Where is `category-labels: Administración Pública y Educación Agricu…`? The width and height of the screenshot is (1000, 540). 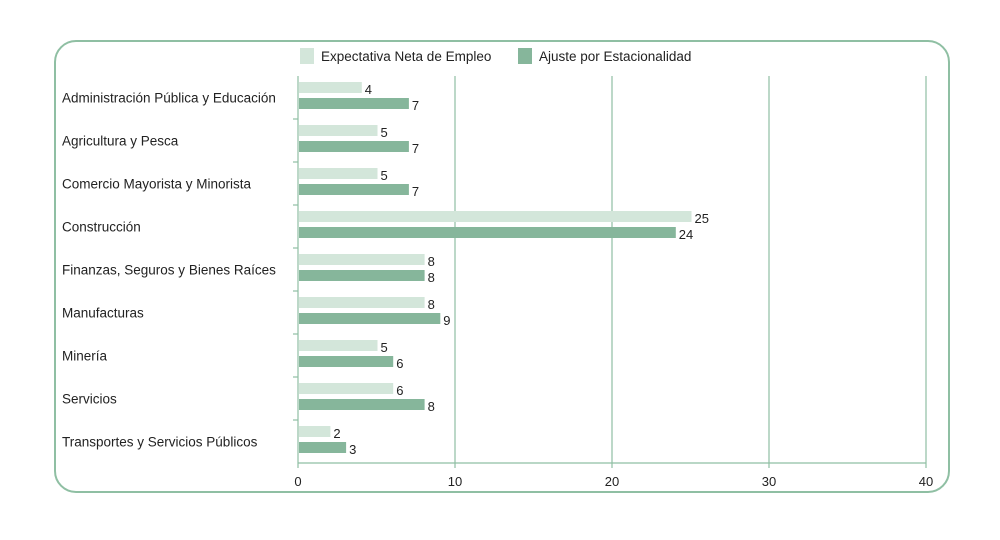
category-labels: Administración Pública y Educación Agricu… is located at coordinates (169, 270).